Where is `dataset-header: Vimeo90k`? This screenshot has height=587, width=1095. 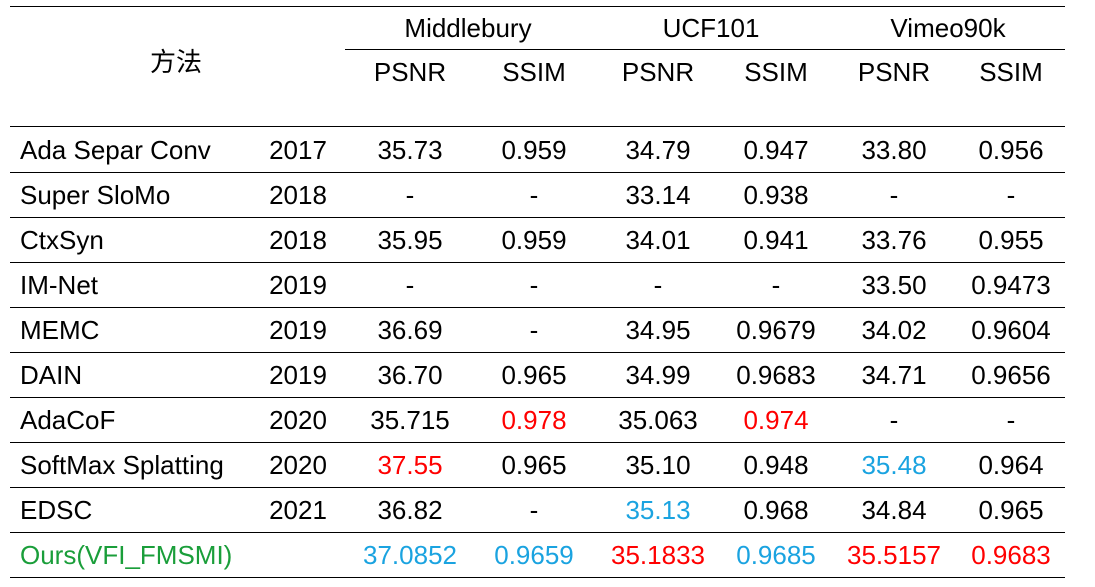
dataset-header: Vimeo90k is located at coordinates (948, 28).